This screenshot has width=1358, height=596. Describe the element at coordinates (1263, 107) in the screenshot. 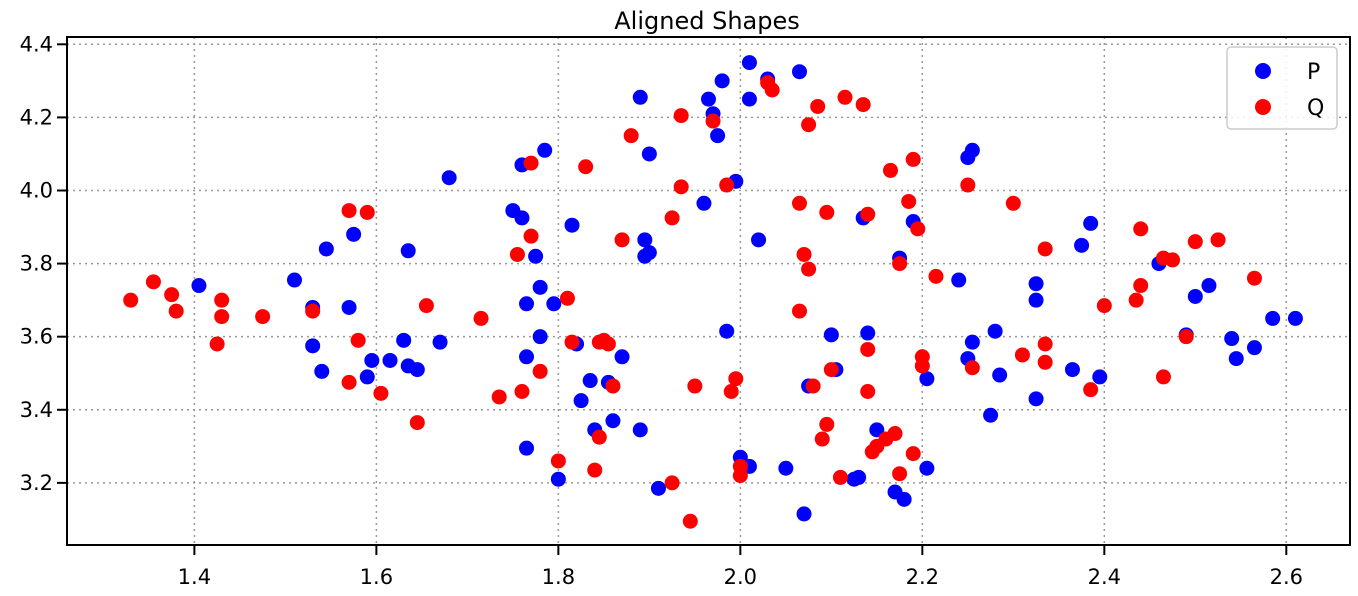

I see `legend-marker-Q` at that location.